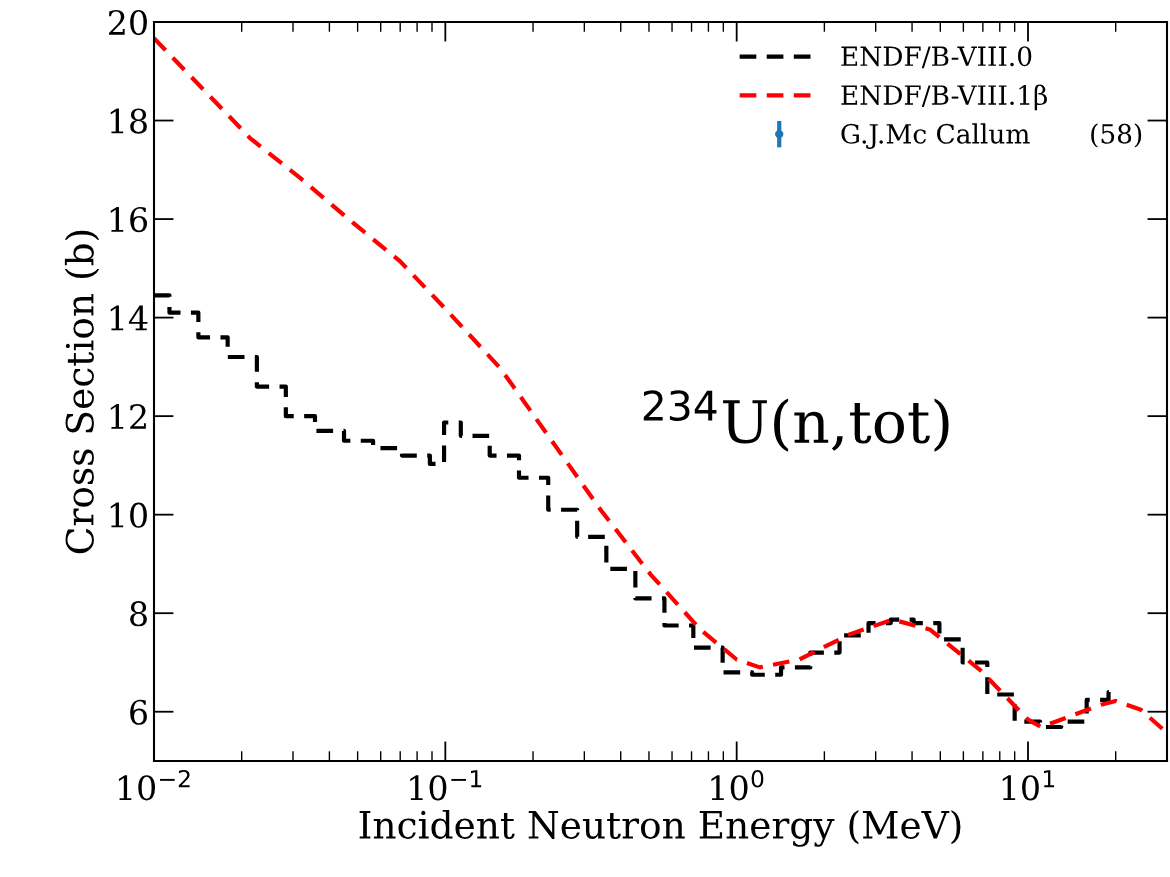 This screenshot has width=1170, height=877. What do you see at coordinates (1028, 785) in the screenshot?
I see `x-tick-label: 10$^{1}$` at bounding box center [1028, 785].